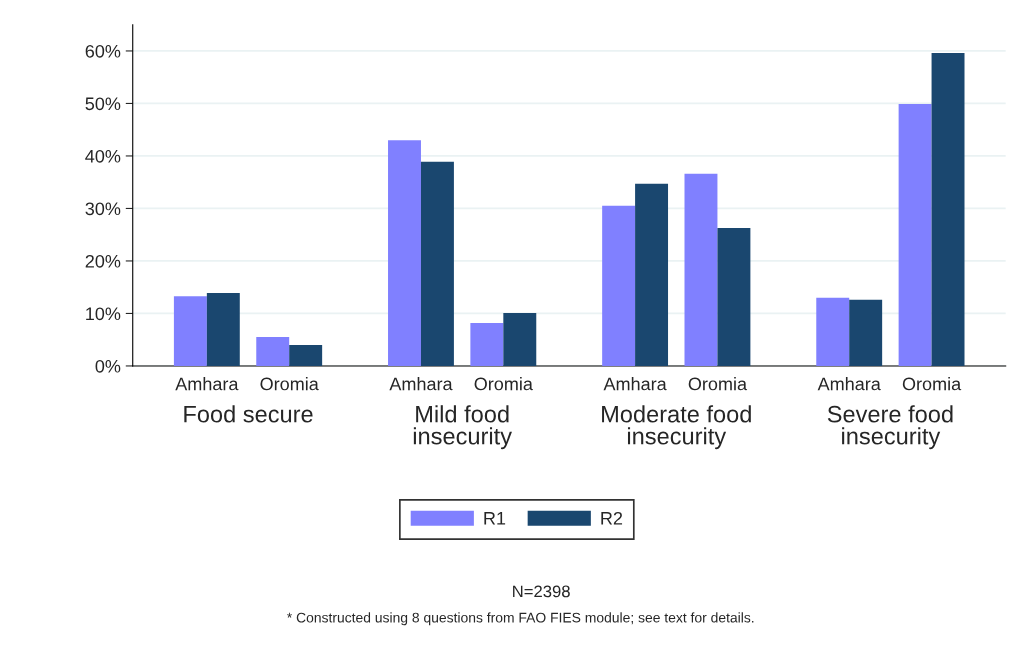 This screenshot has height=650, width=1021. What do you see at coordinates (890, 427) in the screenshot?
I see `text: Severe food insecurity` at bounding box center [890, 427].